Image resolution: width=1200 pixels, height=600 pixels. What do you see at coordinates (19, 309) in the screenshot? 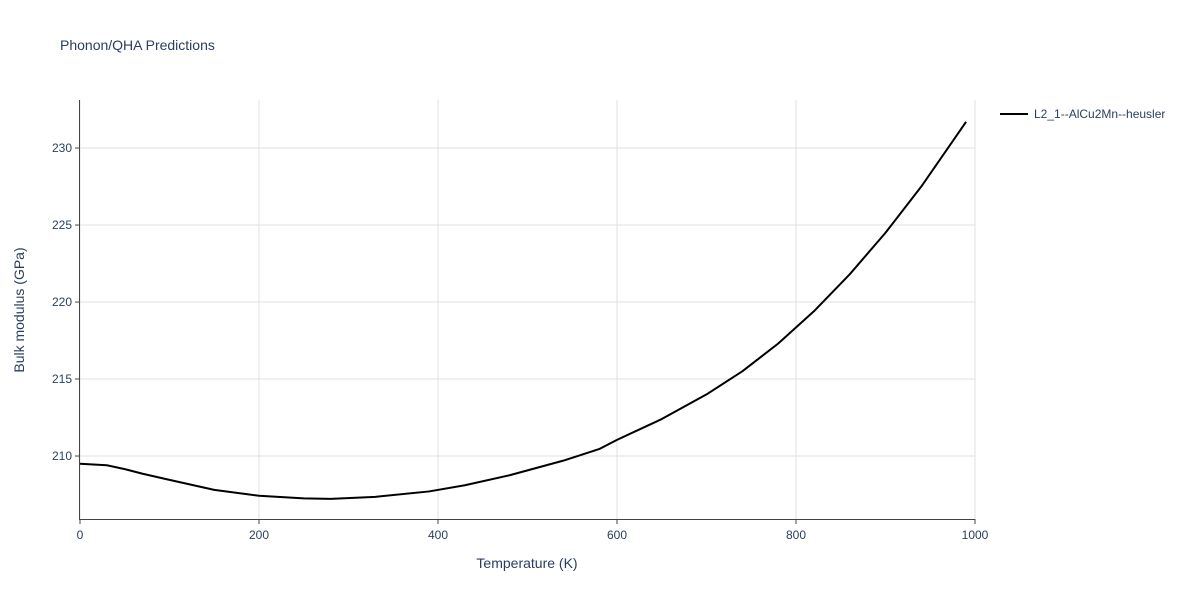
I see `y-axis-title: Bulk modulus (GPa)` at bounding box center [19, 309].